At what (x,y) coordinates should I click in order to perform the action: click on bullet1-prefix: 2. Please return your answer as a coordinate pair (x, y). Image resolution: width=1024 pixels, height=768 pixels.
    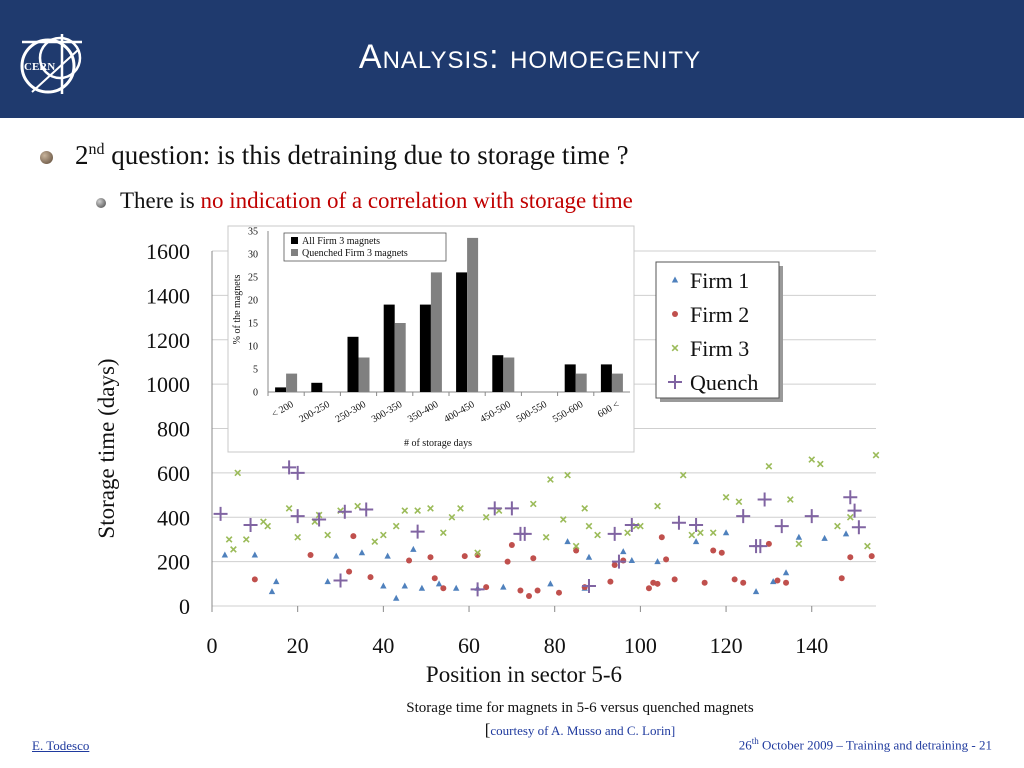
    Looking at the image, I should click on (82, 155).